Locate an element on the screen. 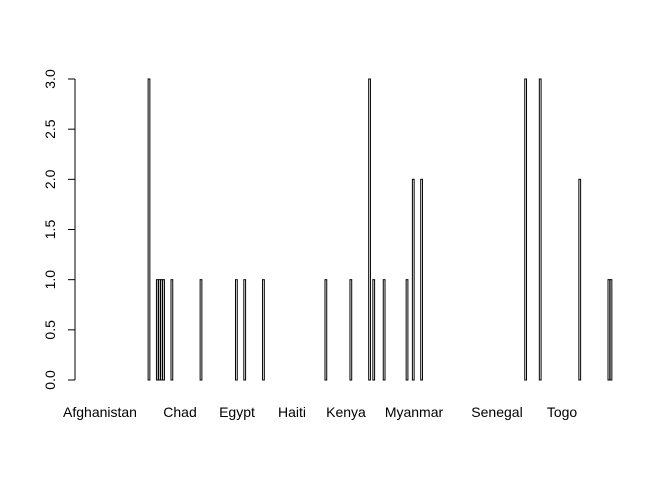 This screenshot has height=480, width=672. y-axis: 0.0 0.5 1.0 1.5 2.0 2.5 3.0 is located at coordinates (59, 229).